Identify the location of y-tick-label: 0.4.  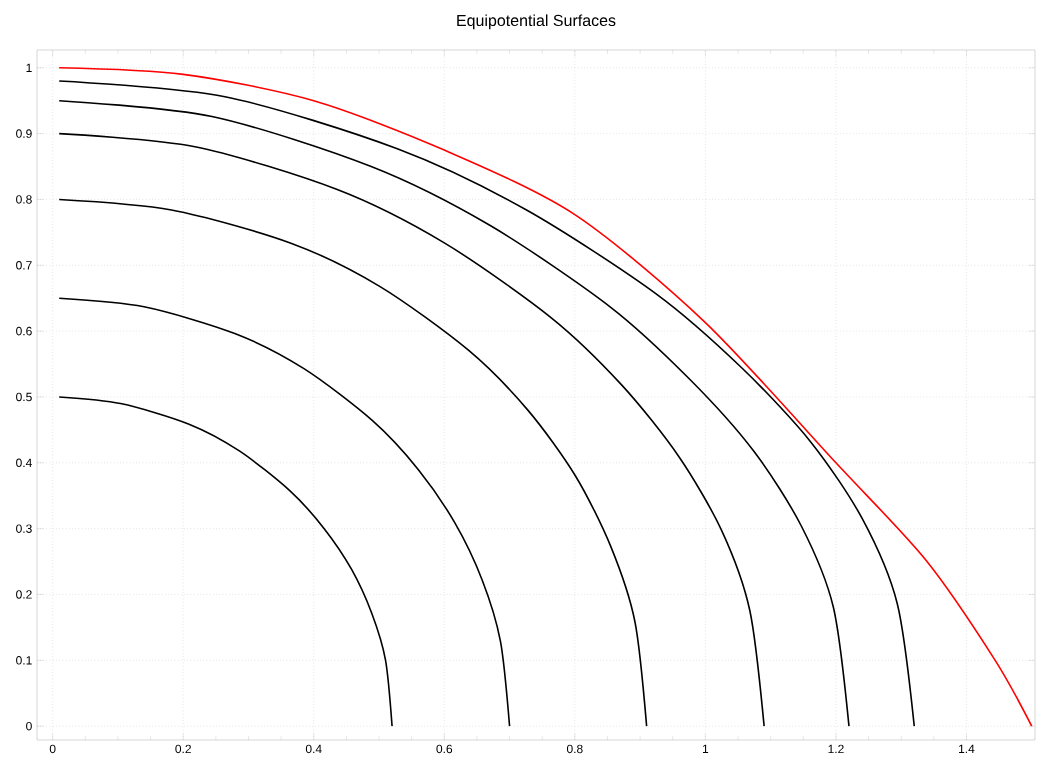
(24, 463).